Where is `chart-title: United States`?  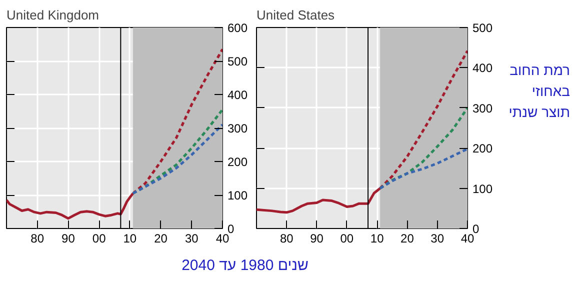
chart-title: United States is located at coordinates (296, 15).